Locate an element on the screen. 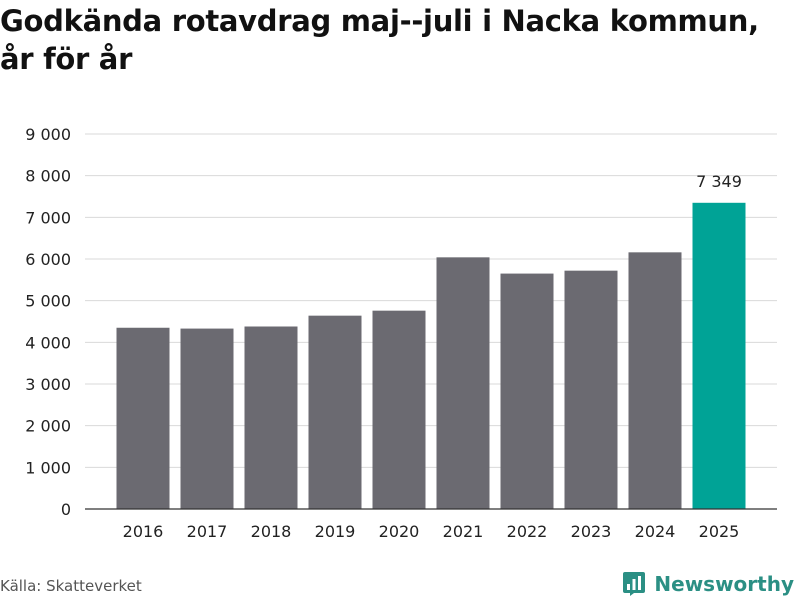 This screenshot has width=800, height=600. x-tick-label: 2025 is located at coordinates (719, 531).